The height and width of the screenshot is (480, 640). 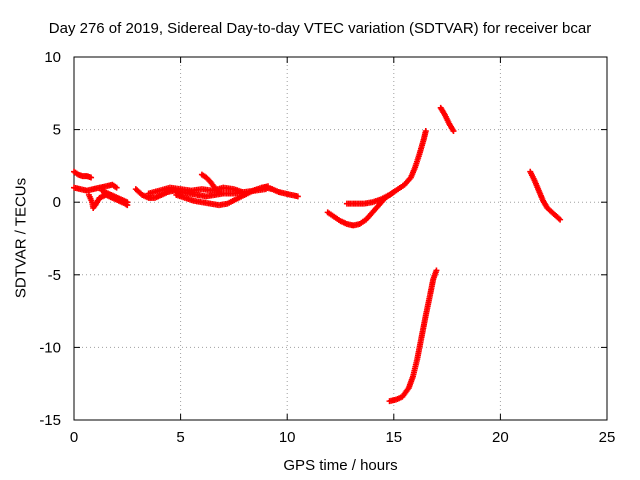 What do you see at coordinates (57, 202) in the screenshot?
I see `y-tick-label: 0` at bounding box center [57, 202].